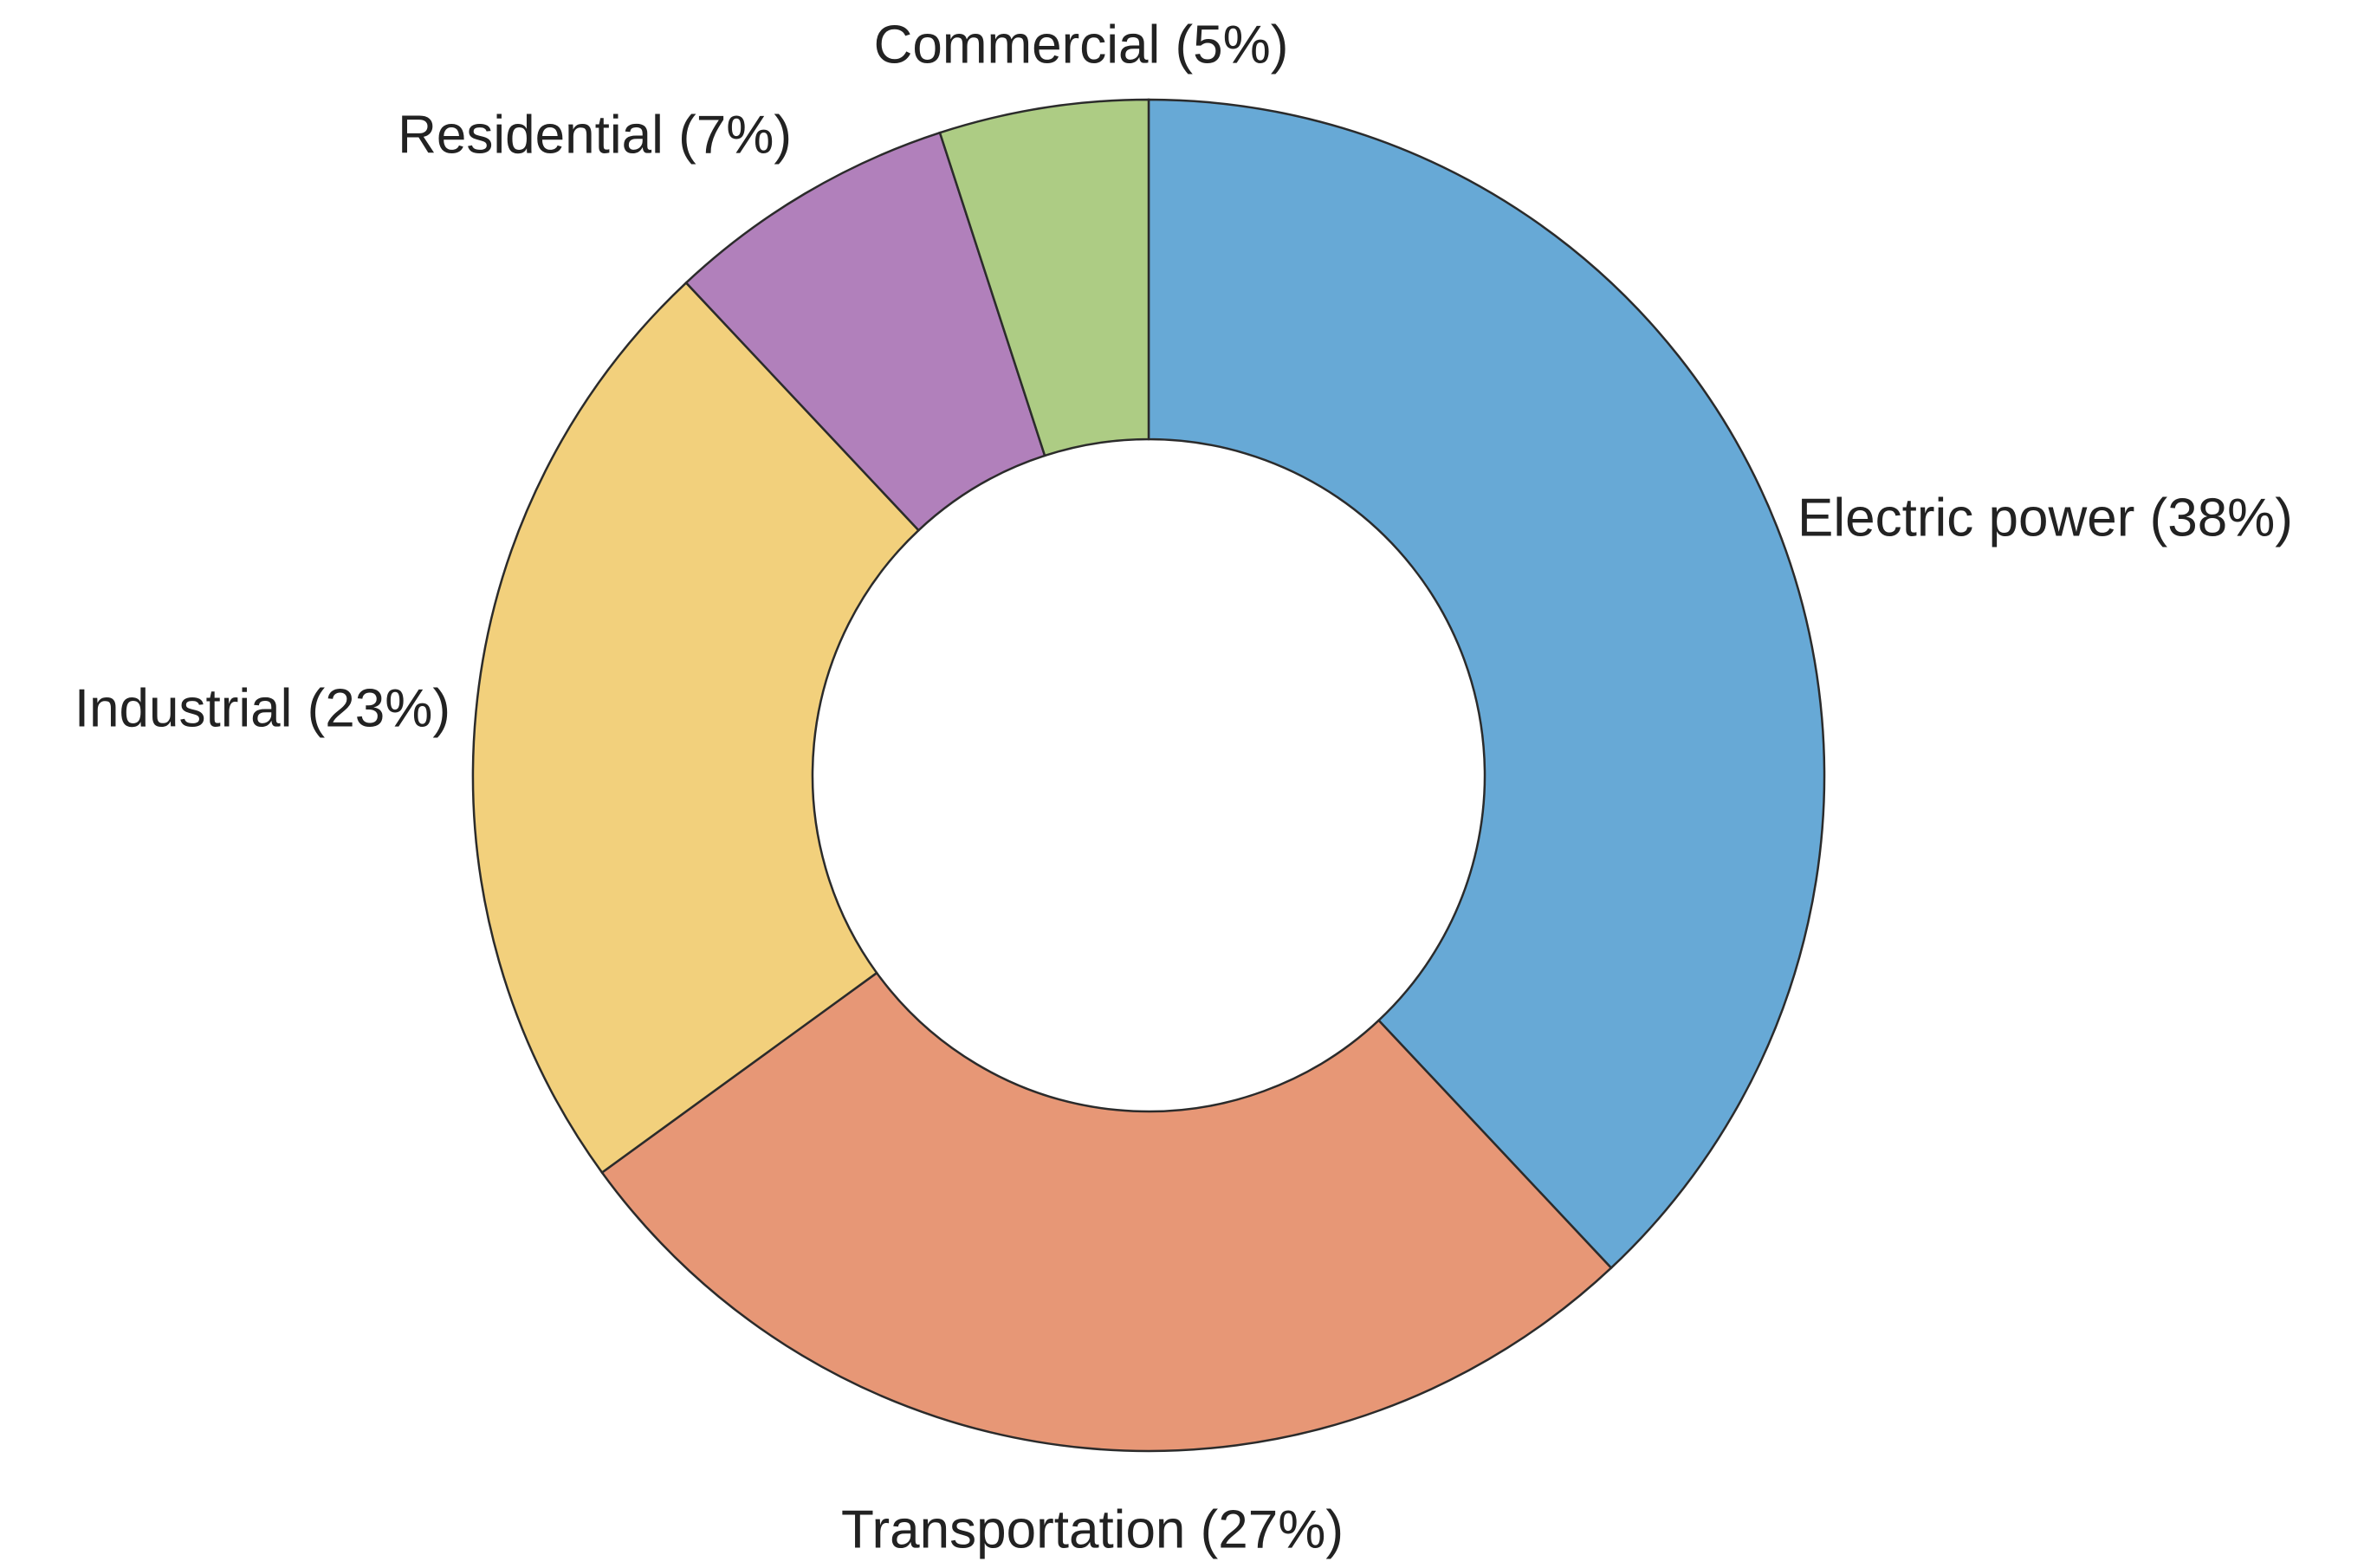 The height and width of the screenshot is (1568, 2377). I want to click on slice-label-industrial: Industrial (23%), so click(262, 708).